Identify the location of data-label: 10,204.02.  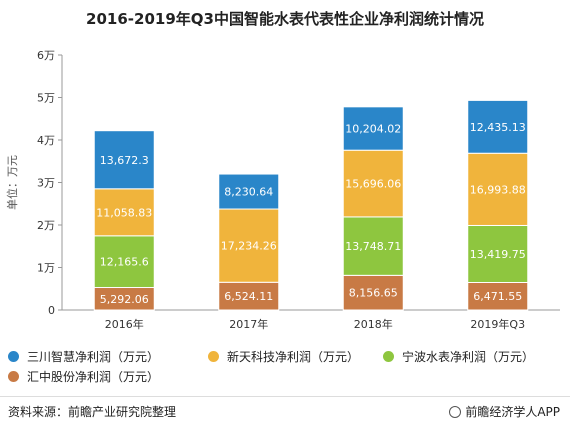
(373, 129).